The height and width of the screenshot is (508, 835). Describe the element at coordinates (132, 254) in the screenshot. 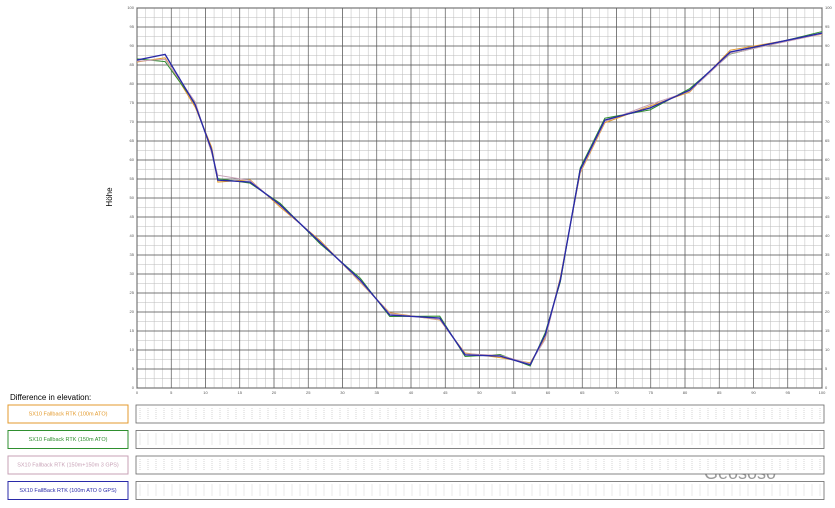

I see `y-tick-label: 35` at that location.